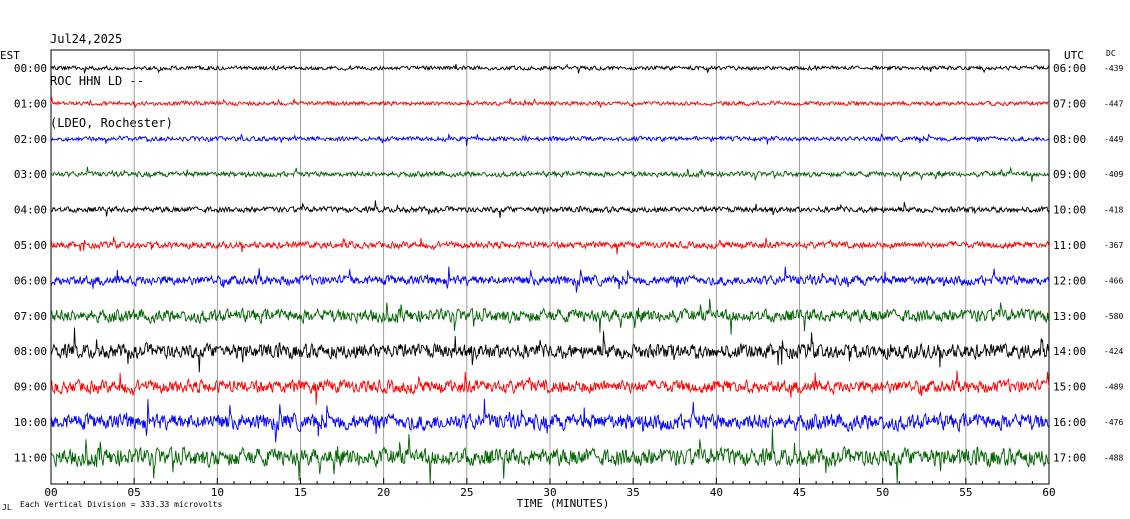 The height and width of the screenshot is (519, 1130). What do you see at coordinates (30, 457) in the screenshot?
I see `est-hour-label: 11:00` at bounding box center [30, 457].